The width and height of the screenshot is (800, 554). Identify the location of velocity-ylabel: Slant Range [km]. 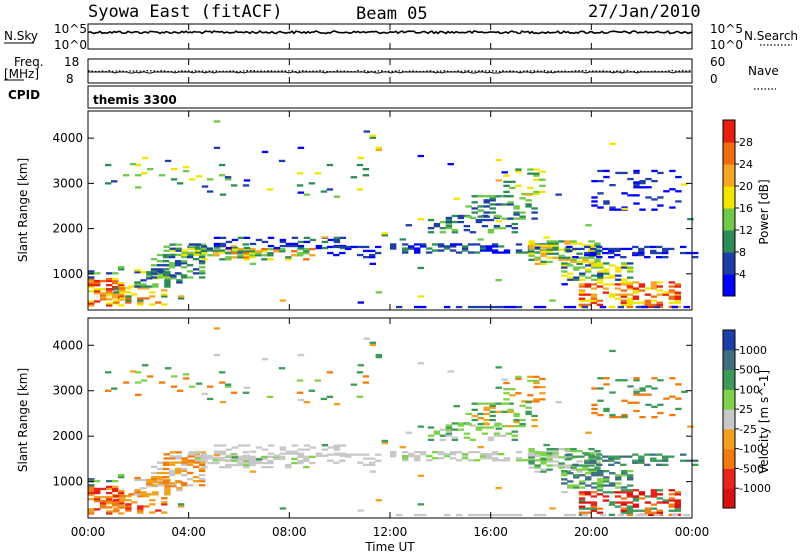
(23, 420).